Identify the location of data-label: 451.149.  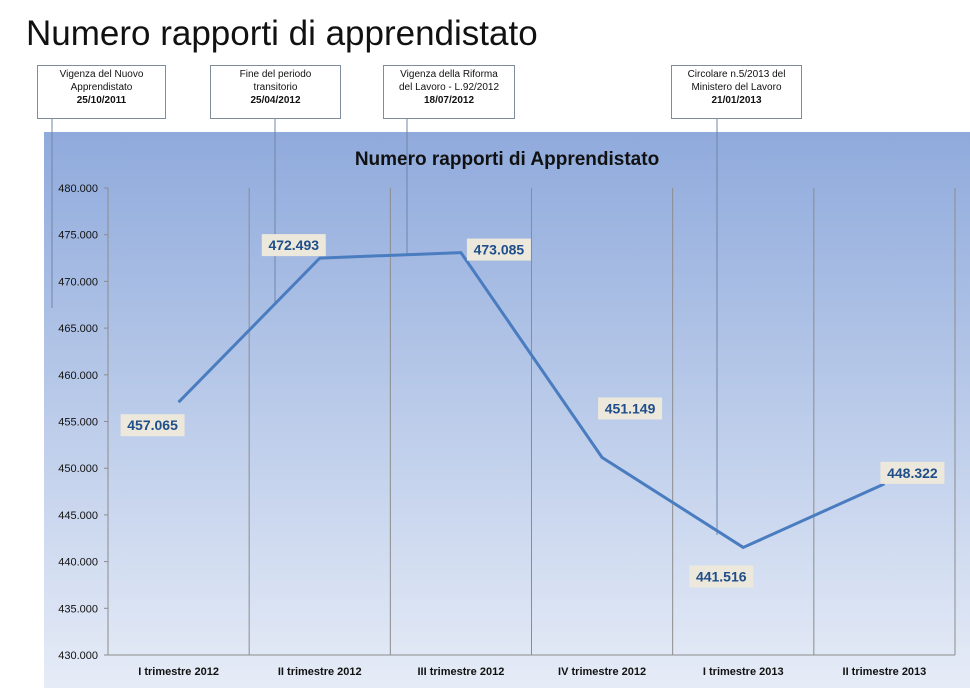
(630, 408).